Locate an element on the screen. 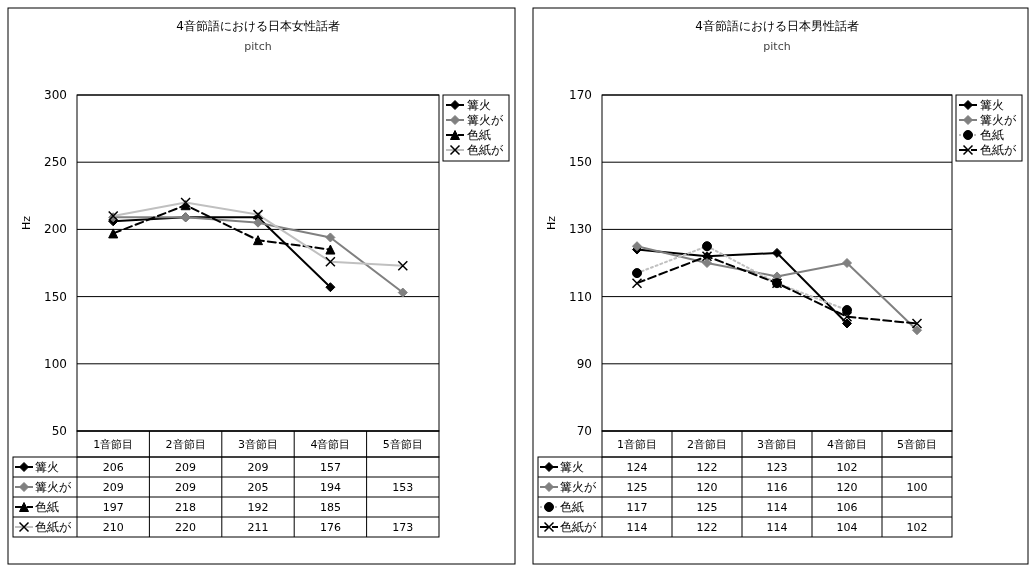  y-tick-label: 70 is located at coordinates (584, 431).